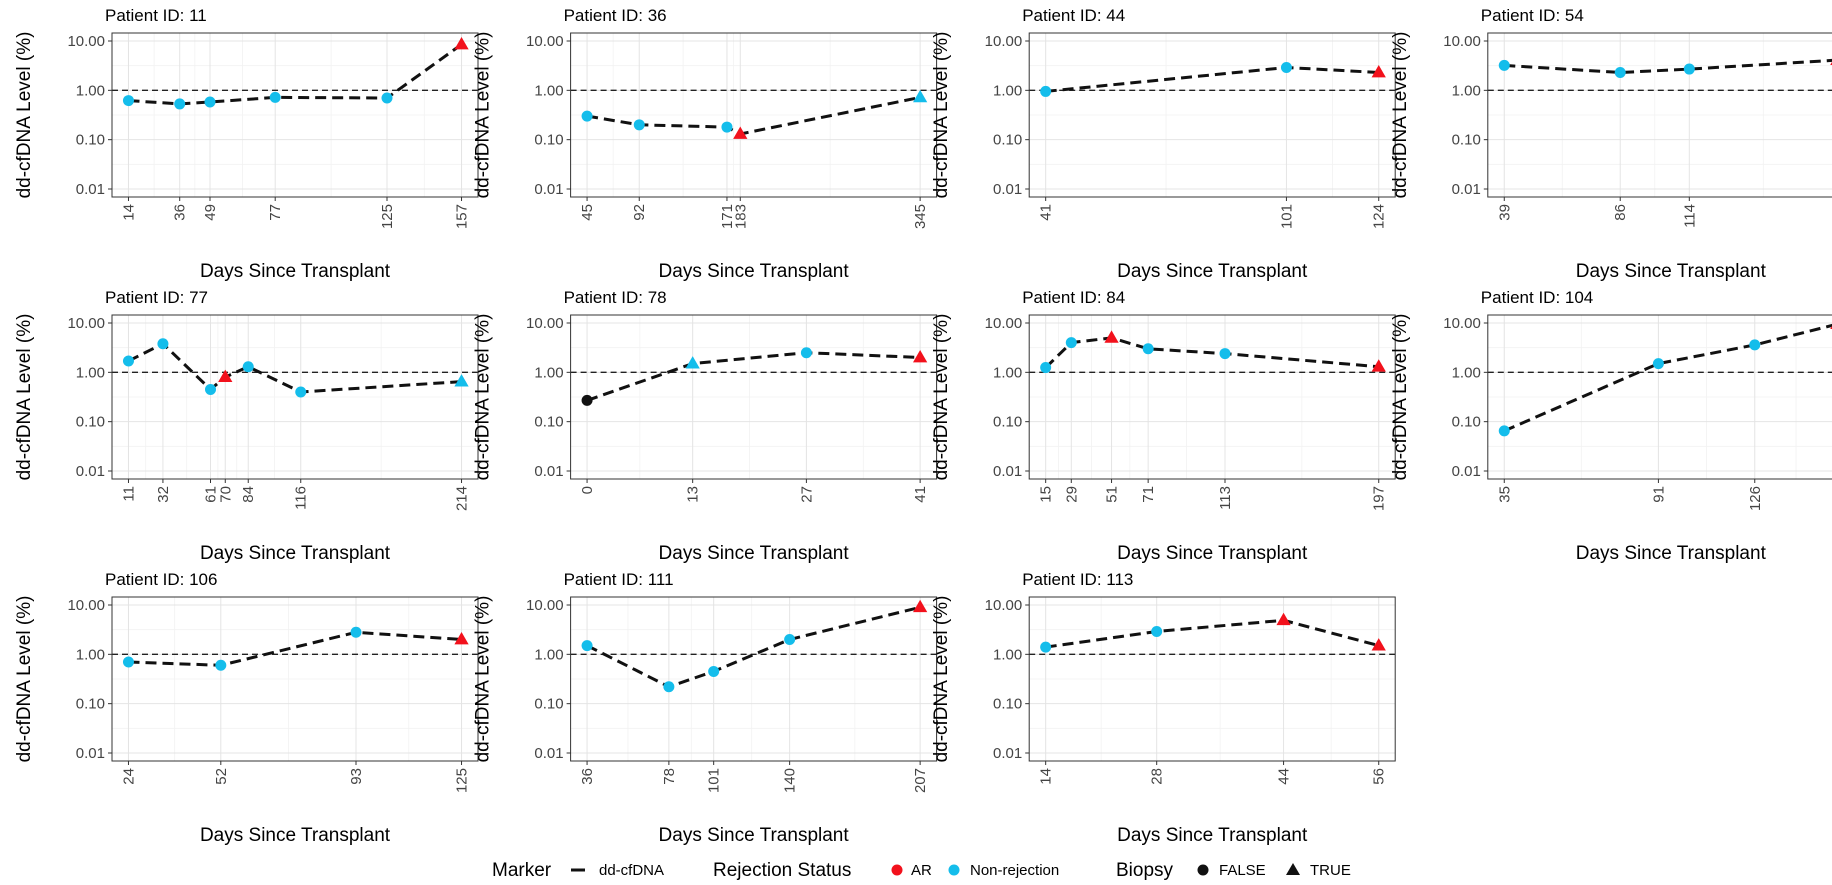 This screenshot has height=885, width=1832. Describe the element at coordinates (1112, 494) in the screenshot. I see `x-tick-label: 51` at that location.